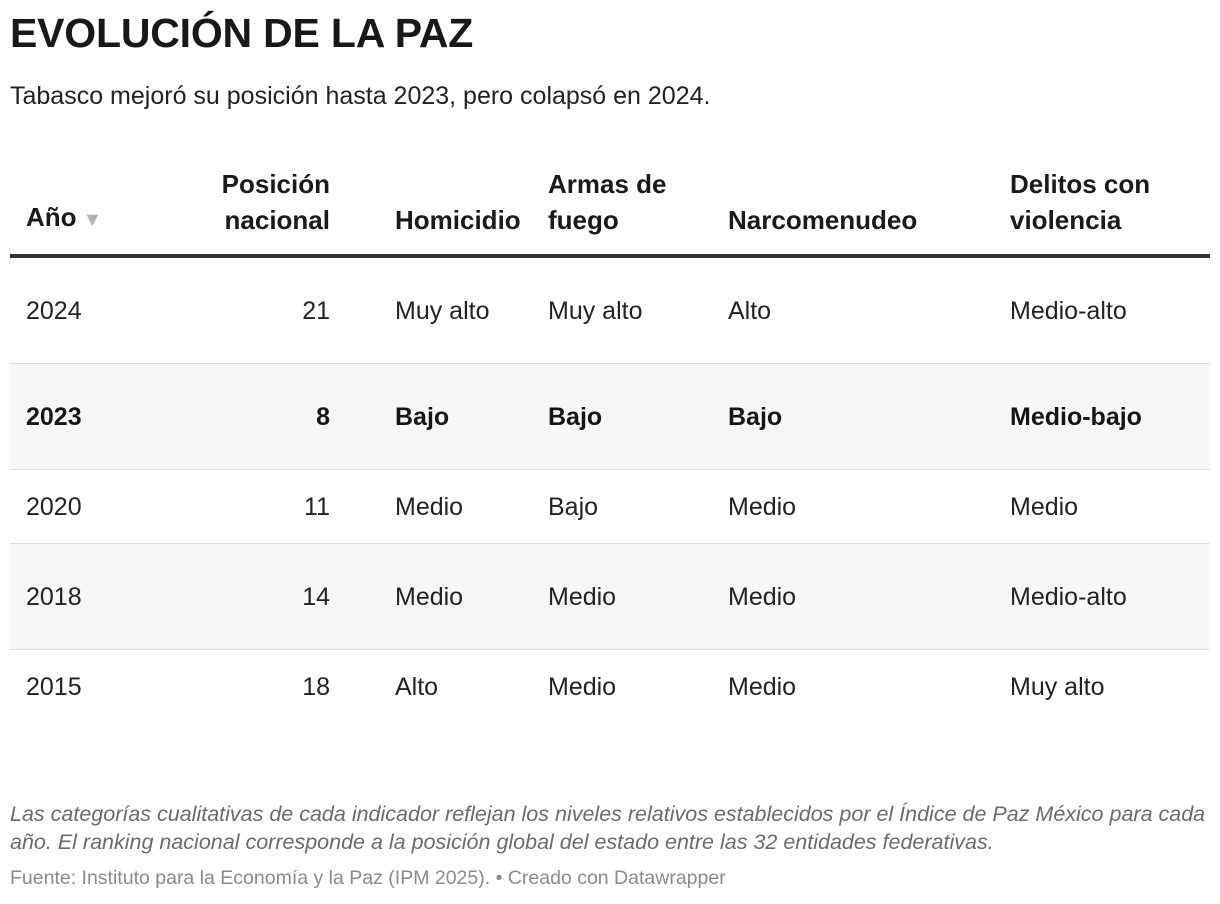  I want to click on table-row: 2018 14 Medio Medio Medio Medio-alto, so click(610, 596).